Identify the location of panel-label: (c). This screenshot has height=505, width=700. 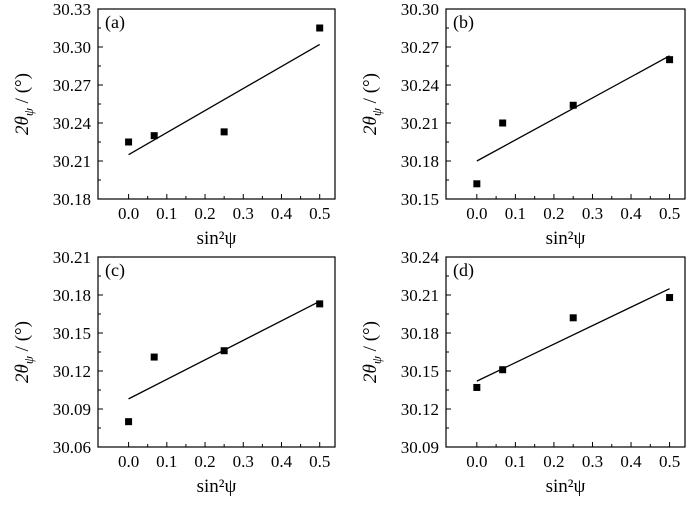
(115, 270).